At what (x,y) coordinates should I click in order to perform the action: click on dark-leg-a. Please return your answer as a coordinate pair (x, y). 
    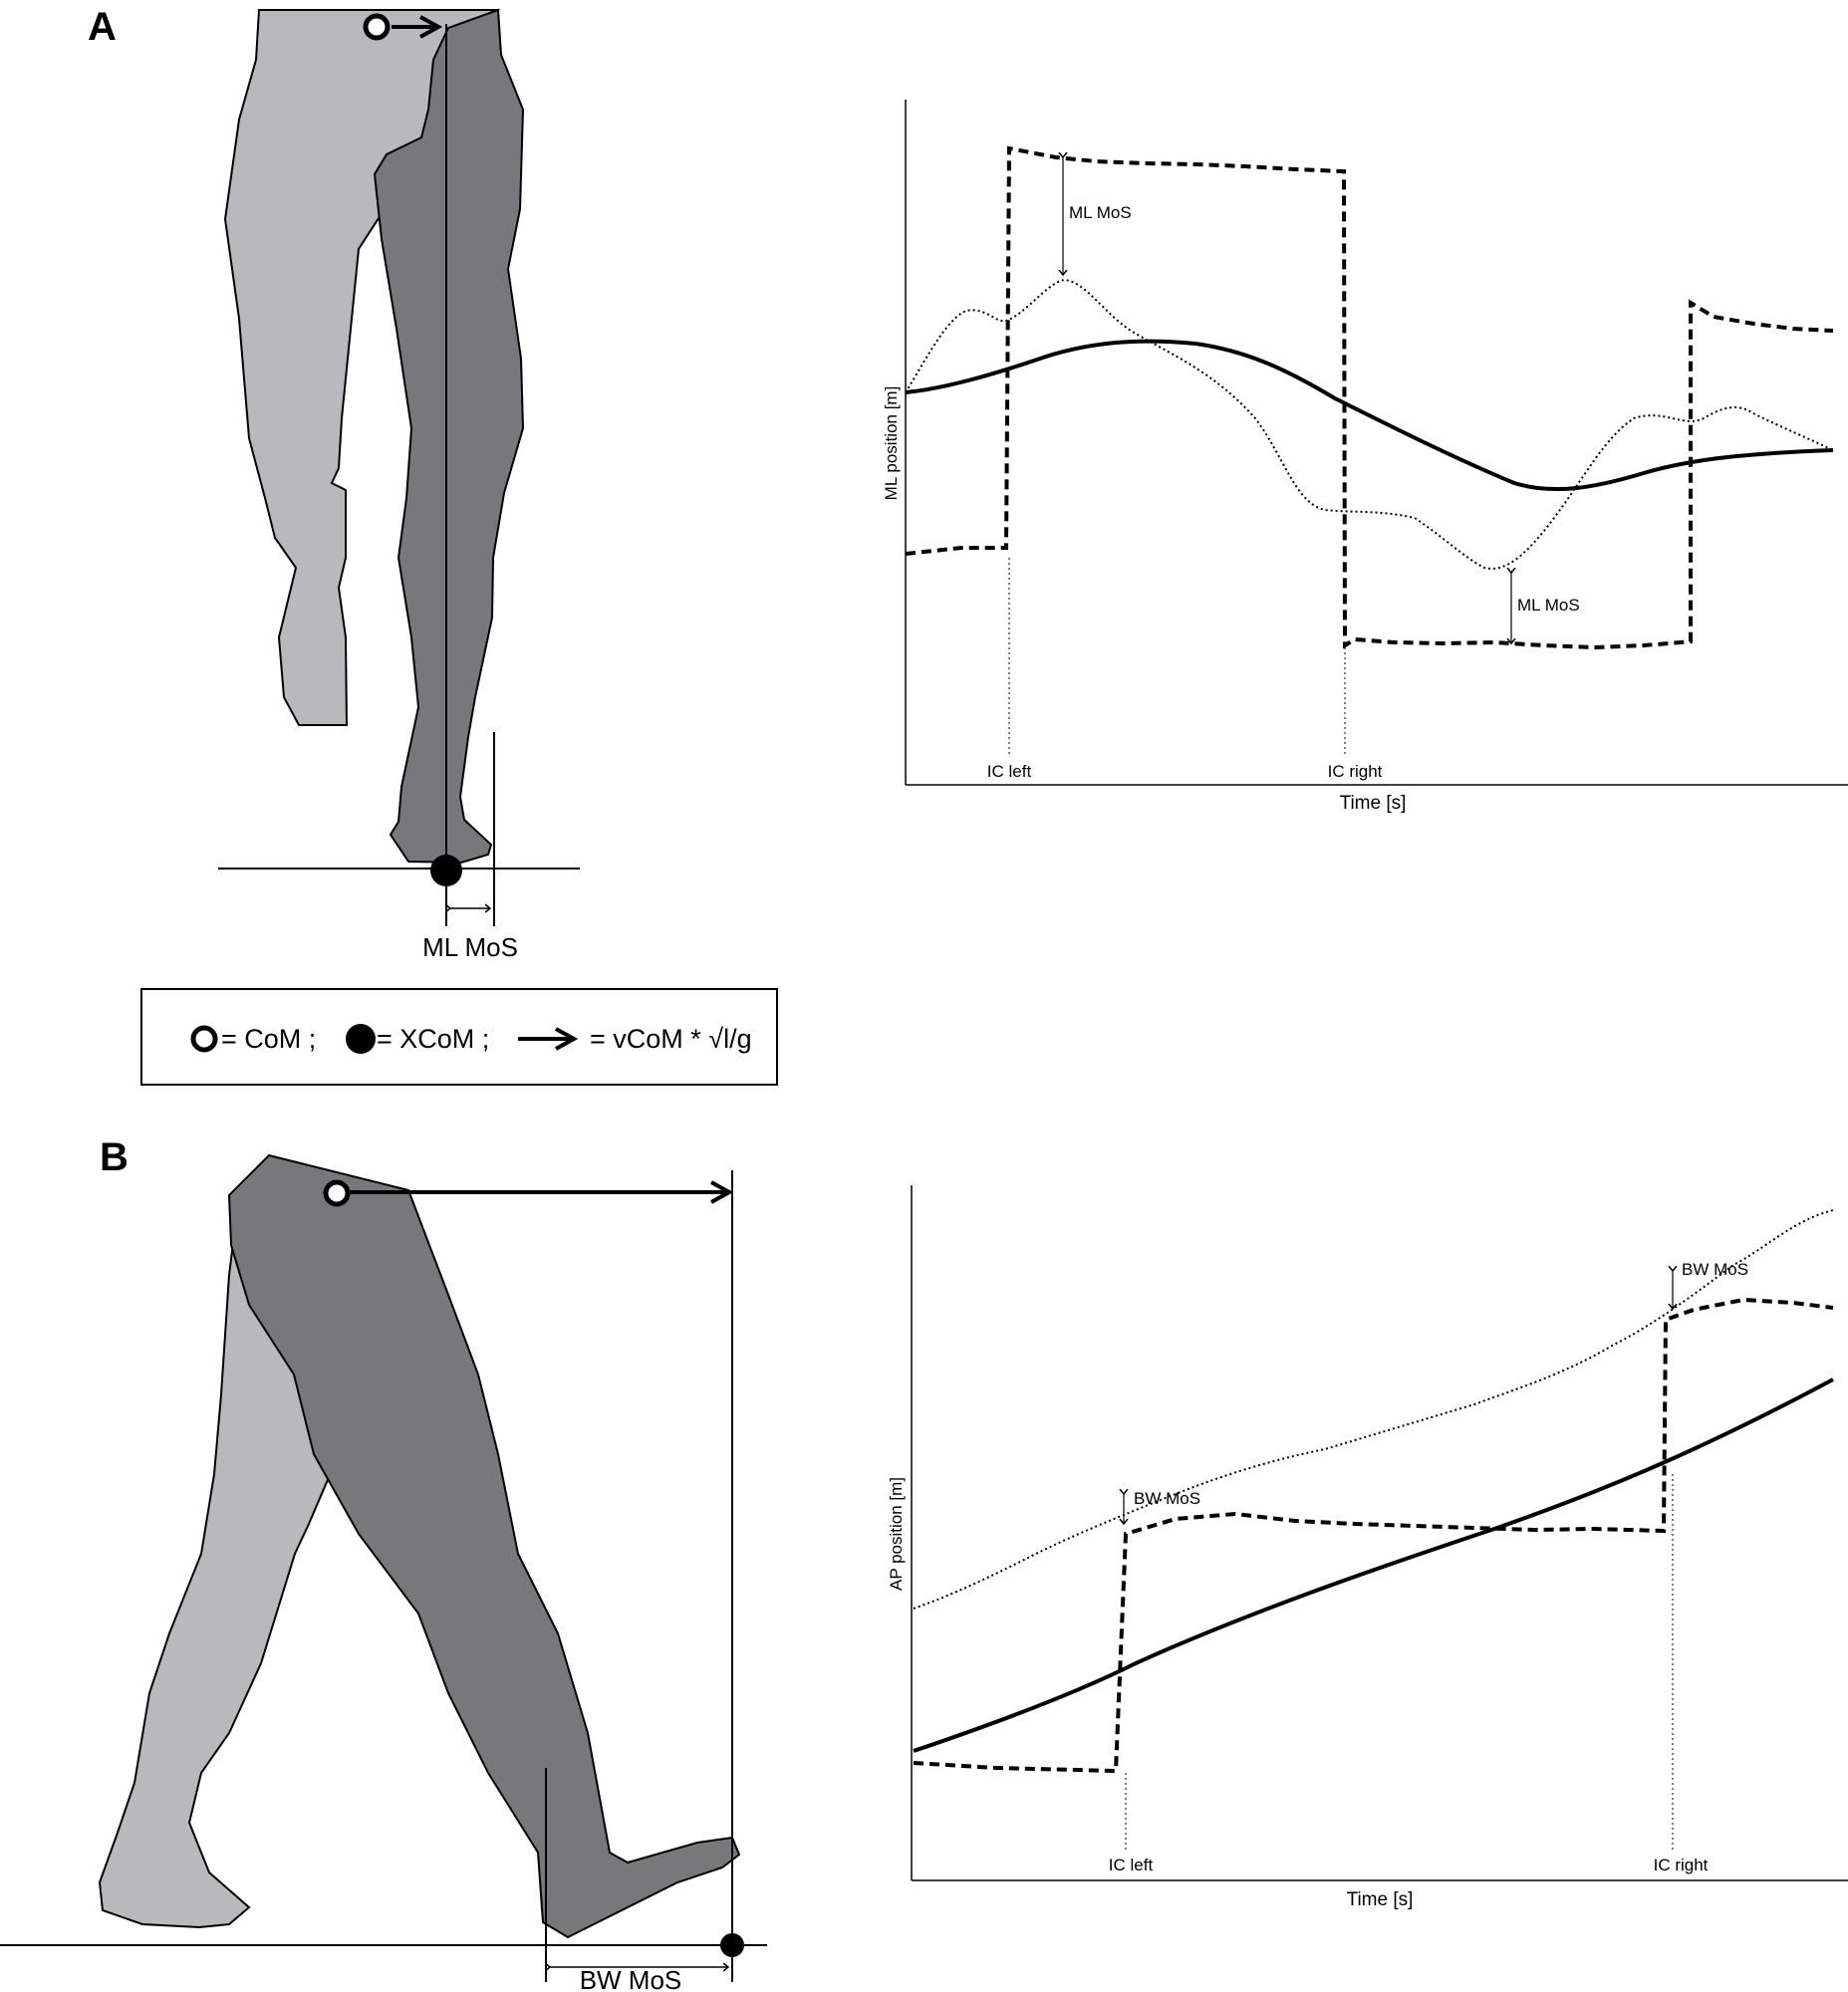
    Looking at the image, I should click on (449, 436).